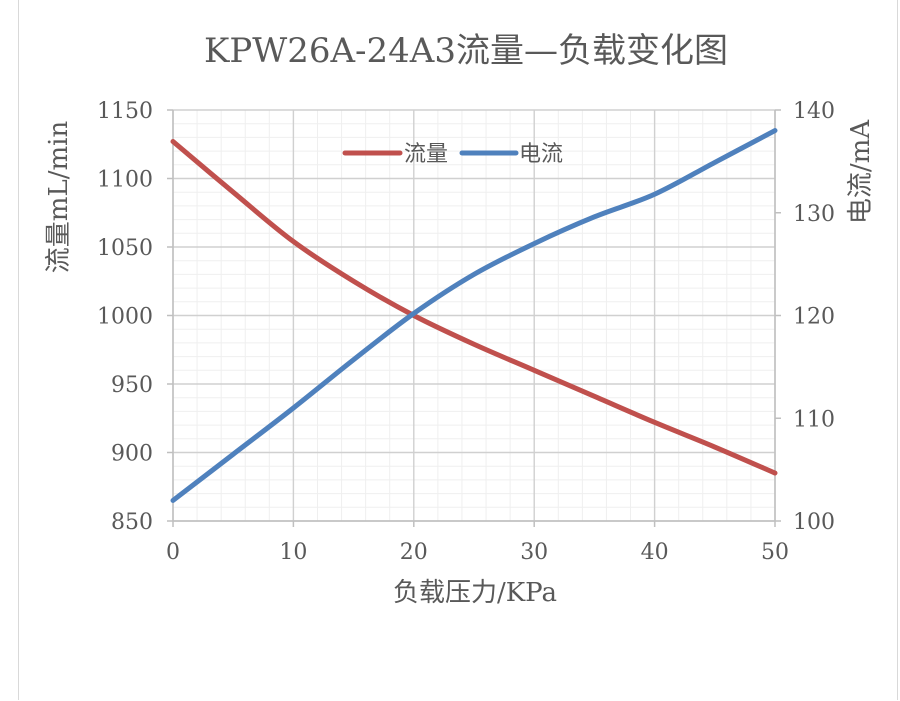 The height and width of the screenshot is (701, 900). What do you see at coordinates (125, 180) in the screenshot?
I see `y-left-tick-label: 1100` at bounding box center [125, 180].